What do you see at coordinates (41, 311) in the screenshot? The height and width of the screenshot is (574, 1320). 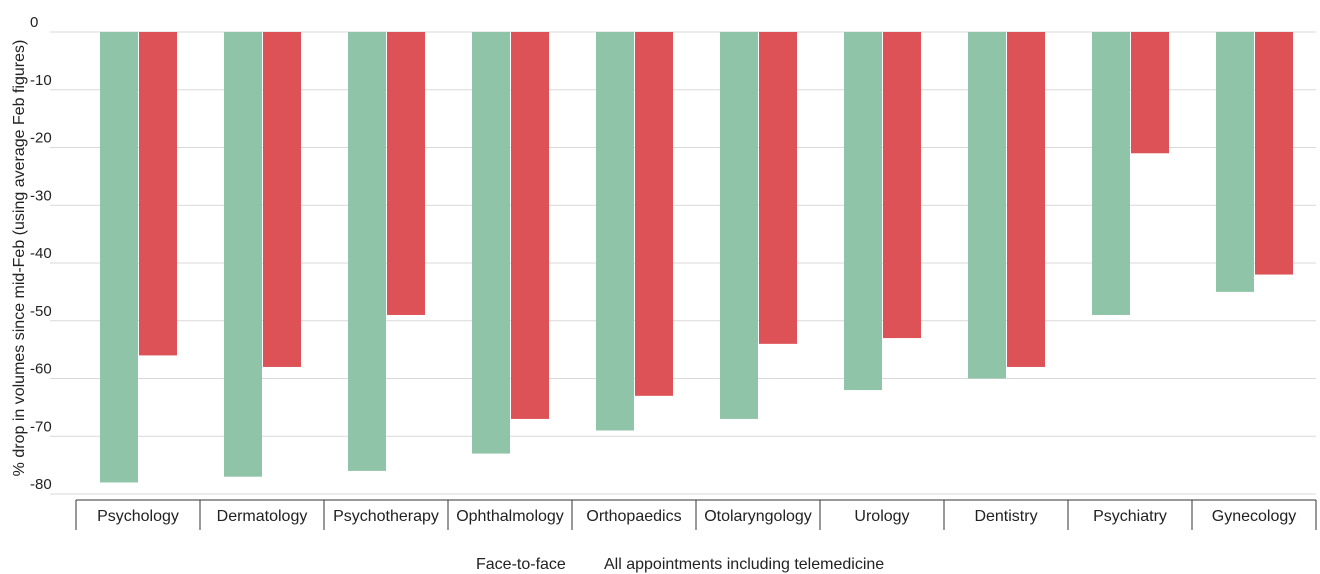 I see `y-tick-label: -50` at bounding box center [41, 311].